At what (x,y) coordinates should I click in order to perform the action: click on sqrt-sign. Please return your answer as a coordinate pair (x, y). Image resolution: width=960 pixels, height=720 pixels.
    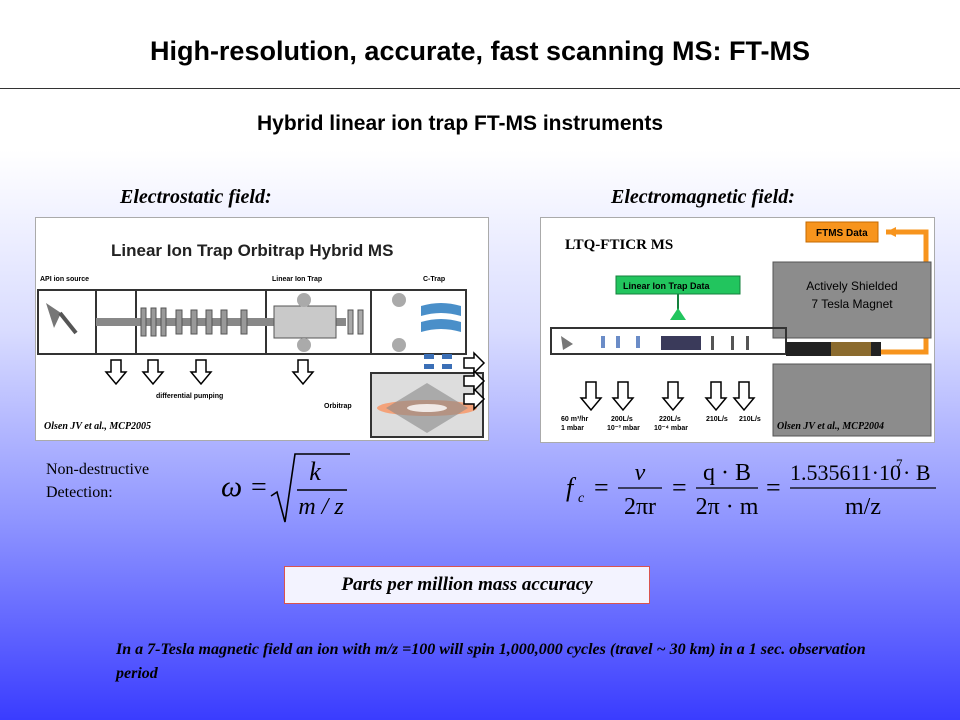
    Looking at the image, I should click on (310, 488).